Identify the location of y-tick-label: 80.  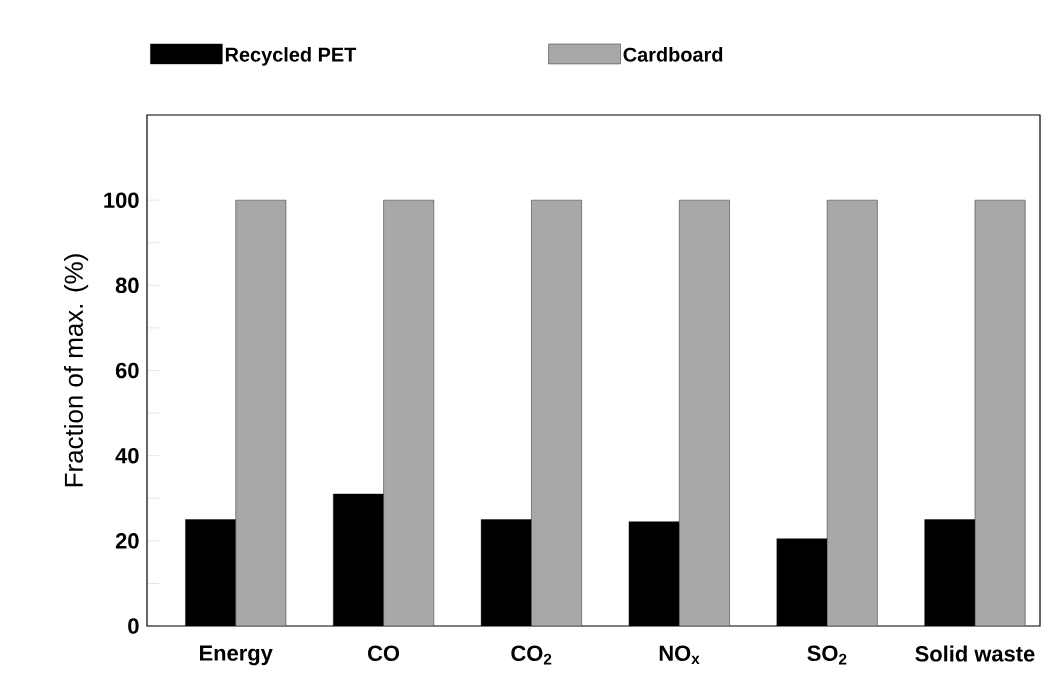
(127, 285).